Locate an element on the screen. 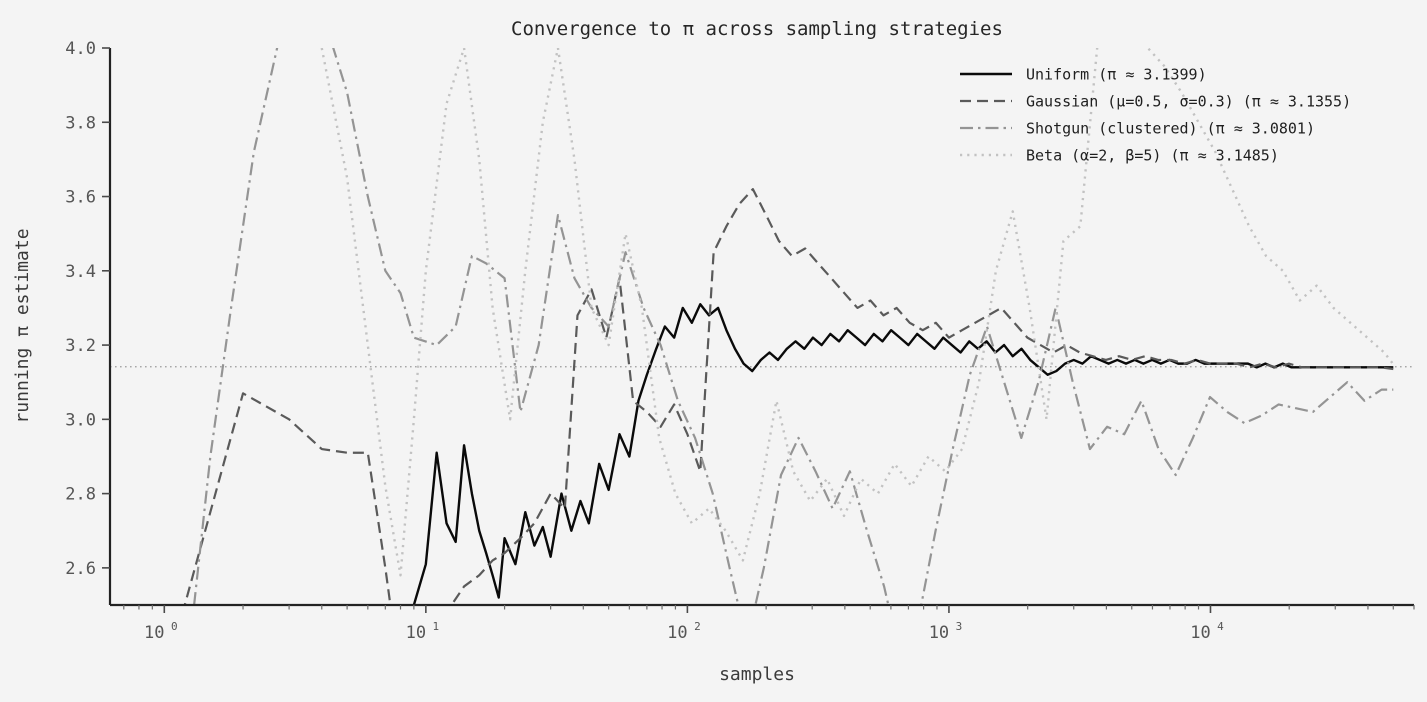  y-axis-label: running π estimate is located at coordinates (22, 325).